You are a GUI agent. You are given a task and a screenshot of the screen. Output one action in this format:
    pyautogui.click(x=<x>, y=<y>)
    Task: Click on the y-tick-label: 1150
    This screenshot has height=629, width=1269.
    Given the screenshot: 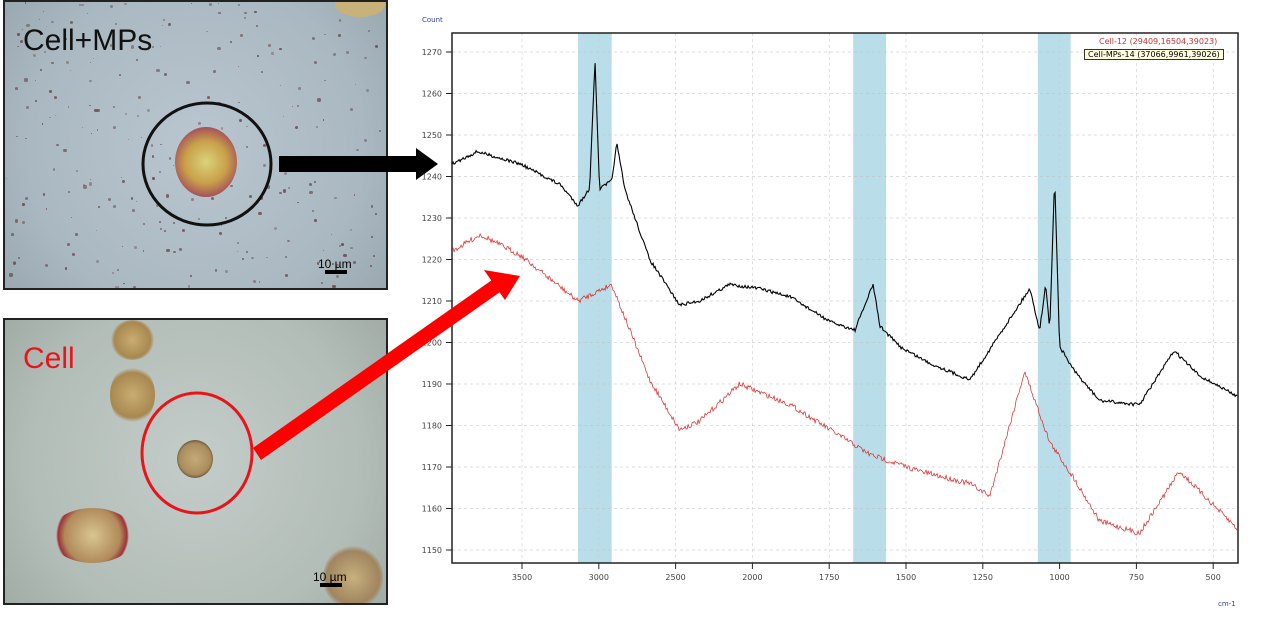 What is the action you would take?
    pyautogui.click(x=432, y=550)
    